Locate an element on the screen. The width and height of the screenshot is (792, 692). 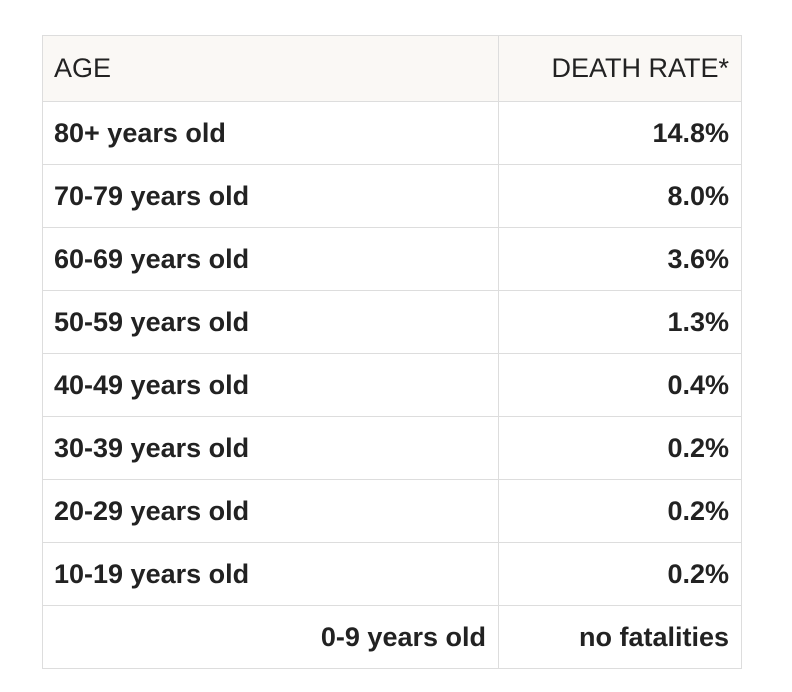
death-rate-cell: 1.3% is located at coordinates (620, 322).